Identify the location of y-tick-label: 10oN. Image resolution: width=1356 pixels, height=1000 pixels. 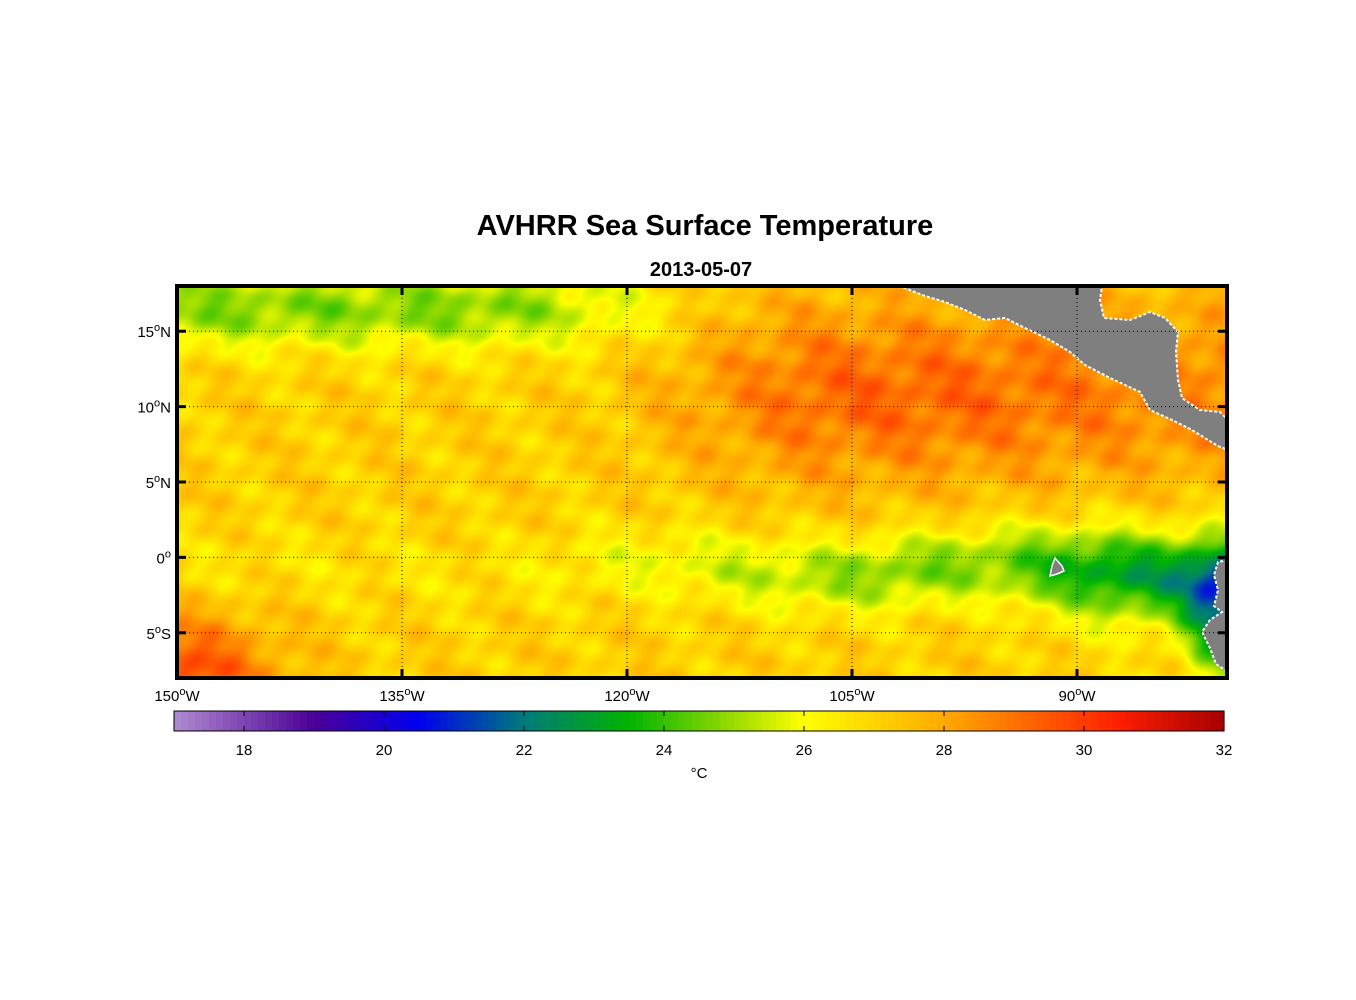
(154, 407).